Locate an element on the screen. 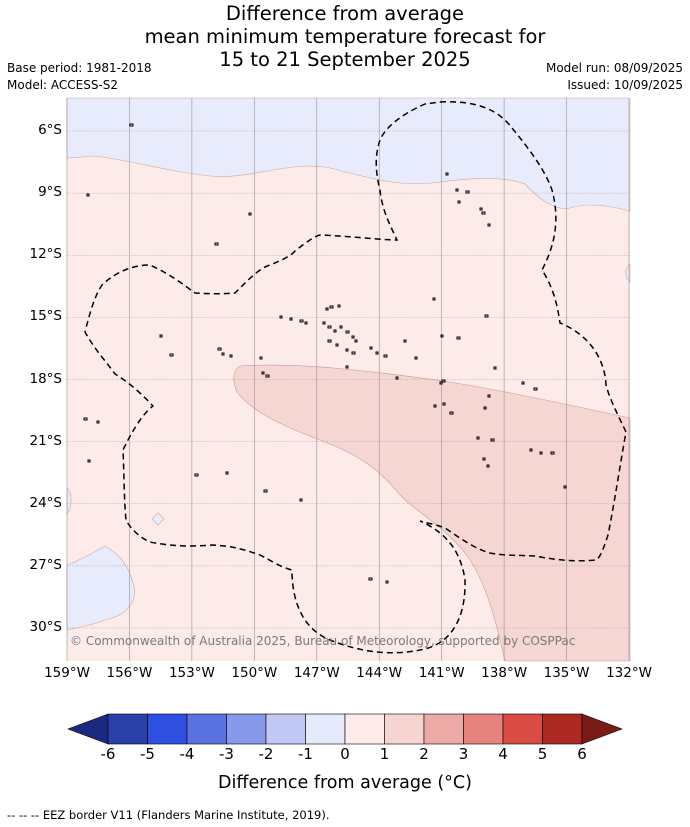 This screenshot has height=827, width=690. longitude-tick-label: 147°W is located at coordinates (316, 673).